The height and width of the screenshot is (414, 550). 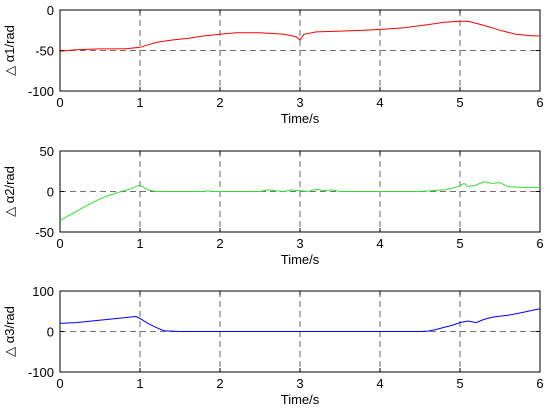 What do you see at coordinates (43, 291) in the screenshot?
I see `y-tick-label: 100` at bounding box center [43, 291].